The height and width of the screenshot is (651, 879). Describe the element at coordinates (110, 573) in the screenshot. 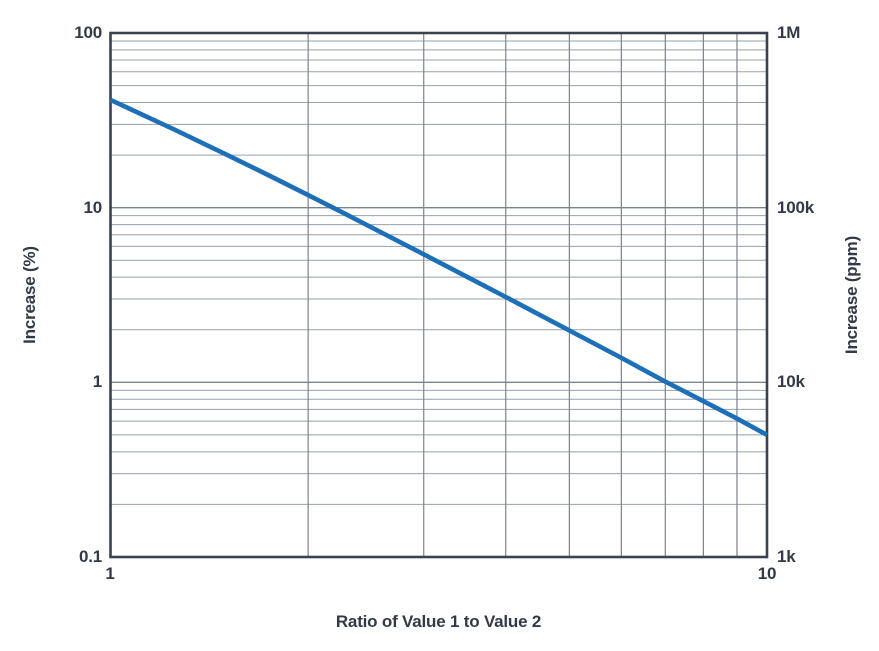

I see `x-tick-1: 1` at that location.